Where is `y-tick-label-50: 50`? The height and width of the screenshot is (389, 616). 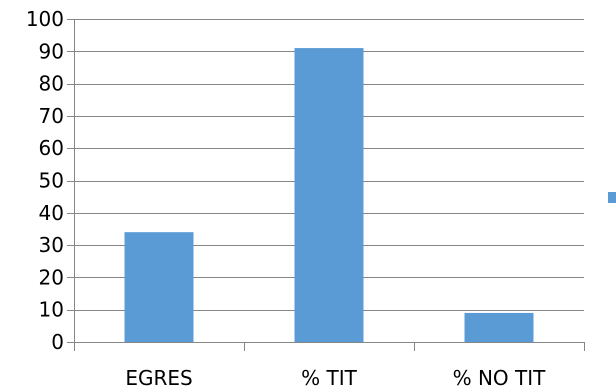 y-tick-label-50: 50 is located at coordinates (51, 181).